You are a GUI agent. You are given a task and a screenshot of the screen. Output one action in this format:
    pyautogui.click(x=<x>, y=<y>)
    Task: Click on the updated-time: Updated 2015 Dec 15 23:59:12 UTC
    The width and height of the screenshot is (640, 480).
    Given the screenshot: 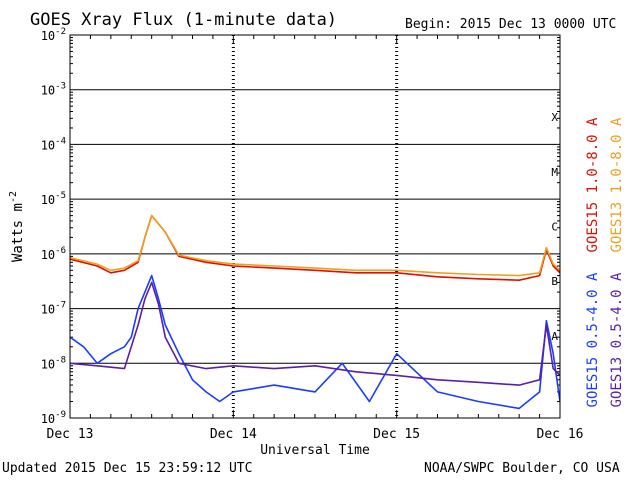 What is the action you would take?
    pyautogui.click(x=127, y=468)
    